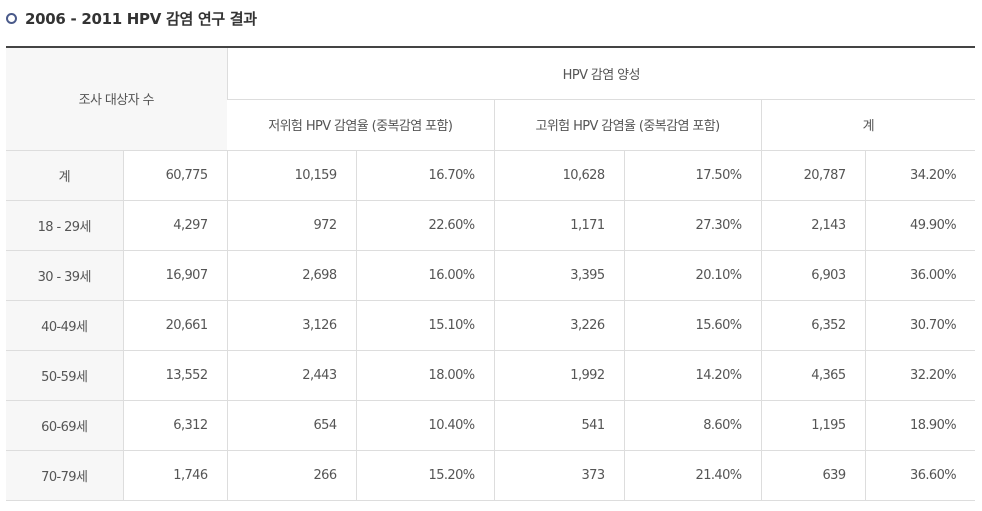 The height and width of the screenshot is (511, 982). I want to click on cell-low-pct: 10.40%, so click(425, 425).